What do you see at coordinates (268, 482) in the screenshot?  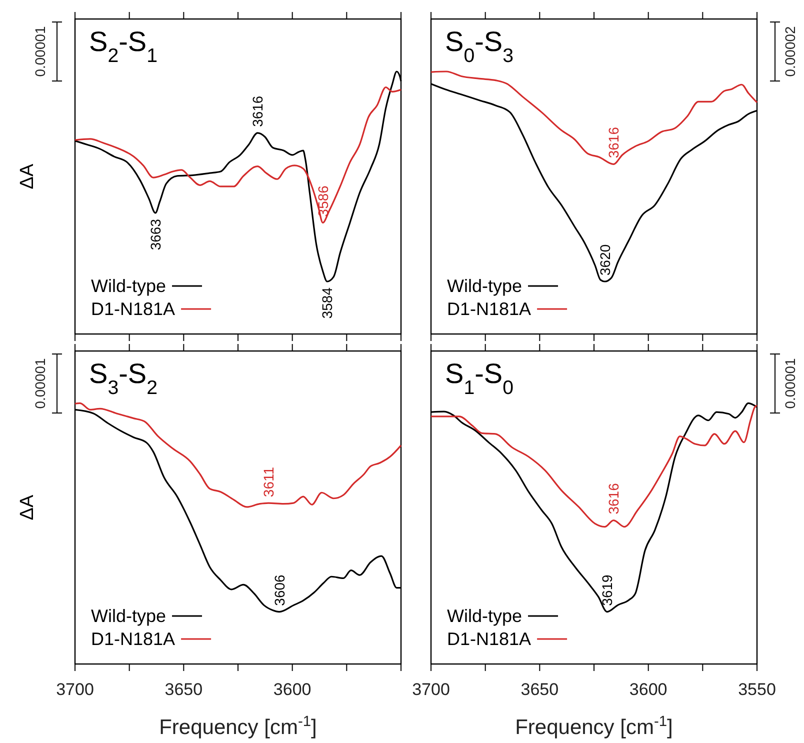 I see `annotation: 3611` at bounding box center [268, 482].